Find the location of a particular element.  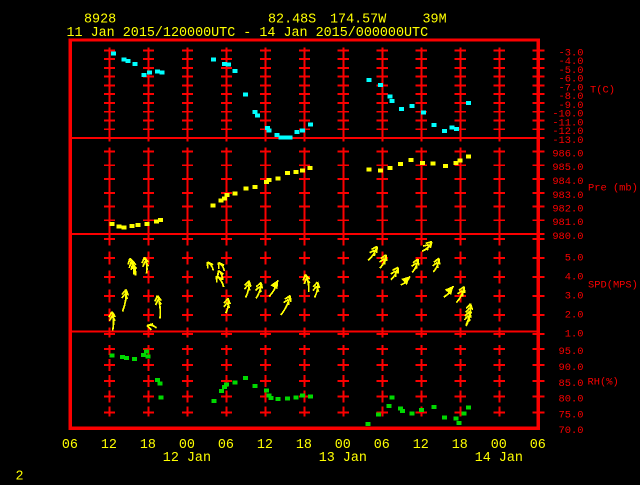

svg-text: 1.0 is located at coordinates (574, 335).